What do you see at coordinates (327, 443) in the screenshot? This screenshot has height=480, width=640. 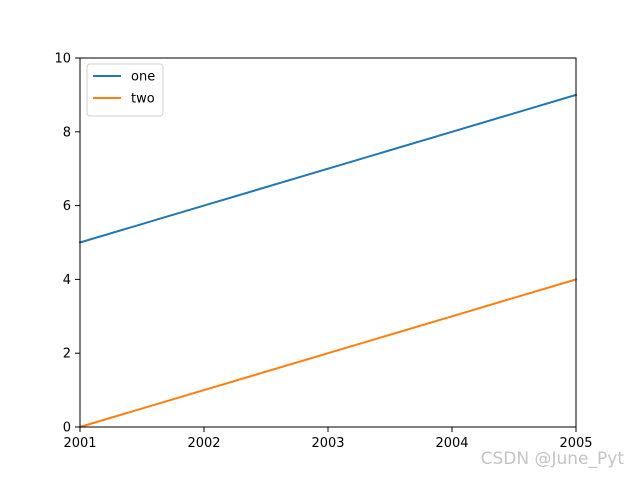 I see `x-tick-label: 2003` at bounding box center [327, 443].